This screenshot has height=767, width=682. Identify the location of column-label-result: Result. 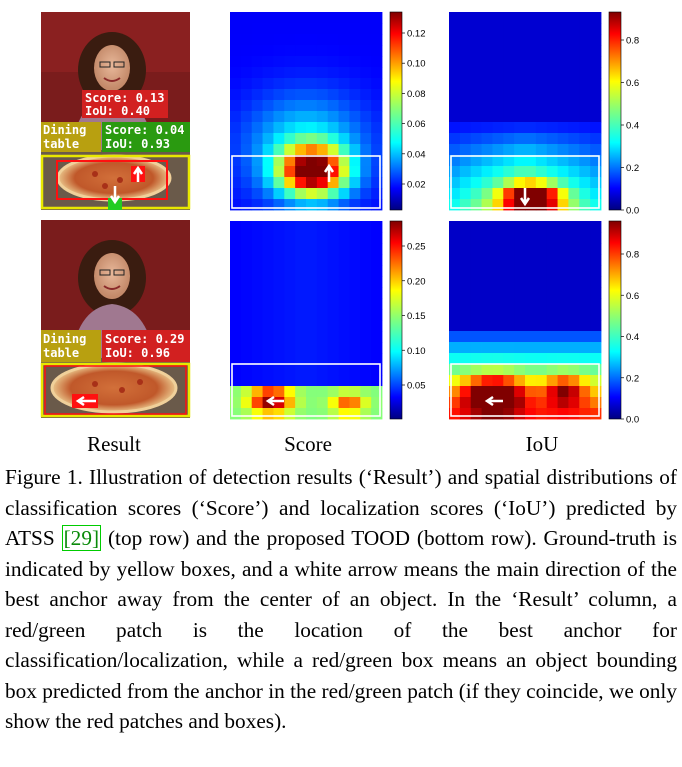
(114, 444).